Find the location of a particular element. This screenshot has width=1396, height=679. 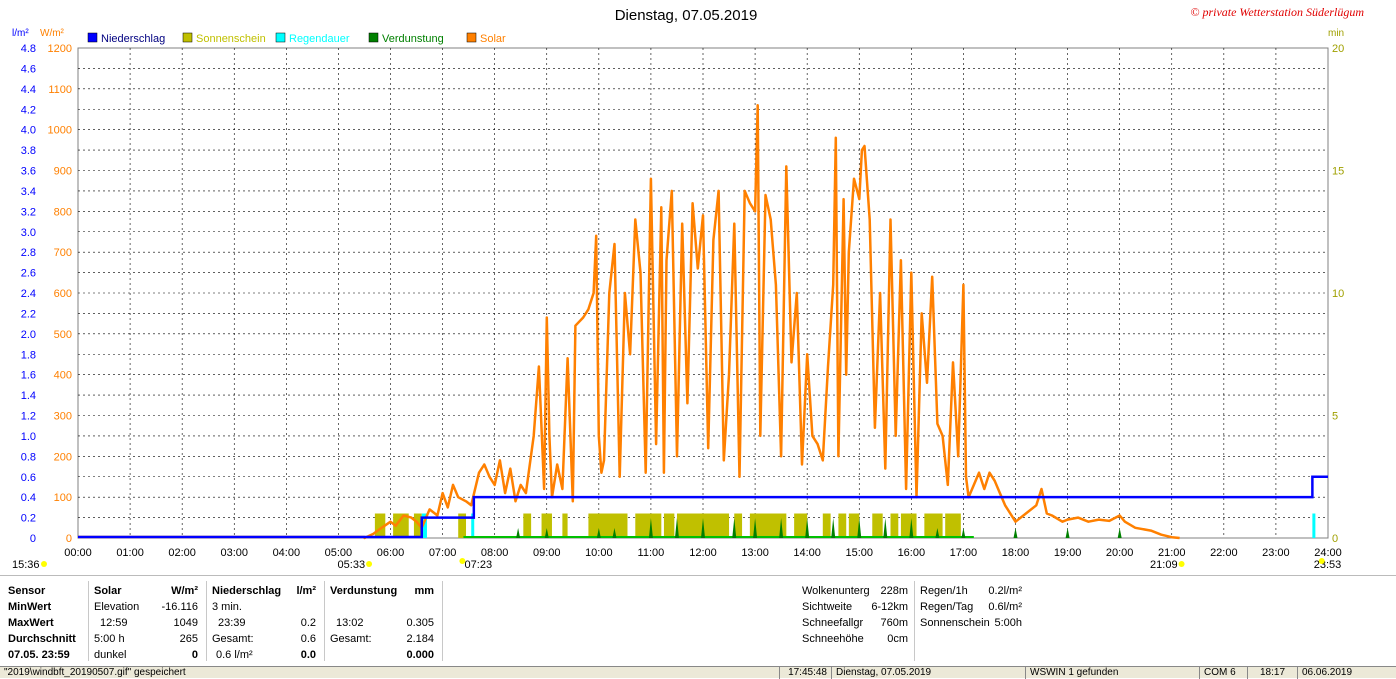

y-tick-label-solar: 700 is located at coordinates (63, 253).